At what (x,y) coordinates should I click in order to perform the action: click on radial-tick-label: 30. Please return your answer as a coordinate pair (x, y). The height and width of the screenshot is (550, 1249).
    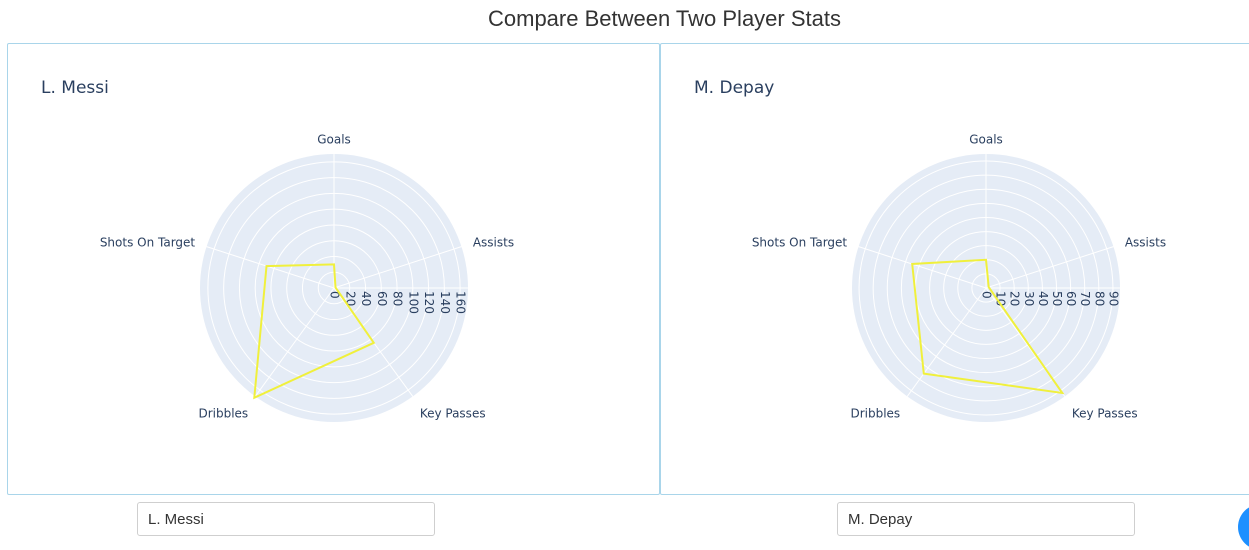
    Looking at the image, I should click on (1029, 298).